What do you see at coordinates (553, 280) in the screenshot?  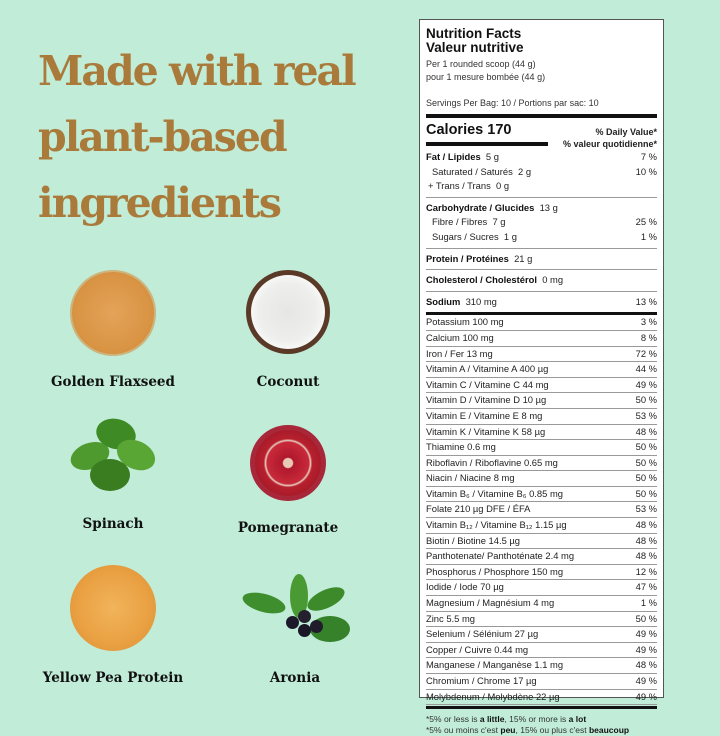 I see `nutrient-amount: 0 mg` at bounding box center [553, 280].